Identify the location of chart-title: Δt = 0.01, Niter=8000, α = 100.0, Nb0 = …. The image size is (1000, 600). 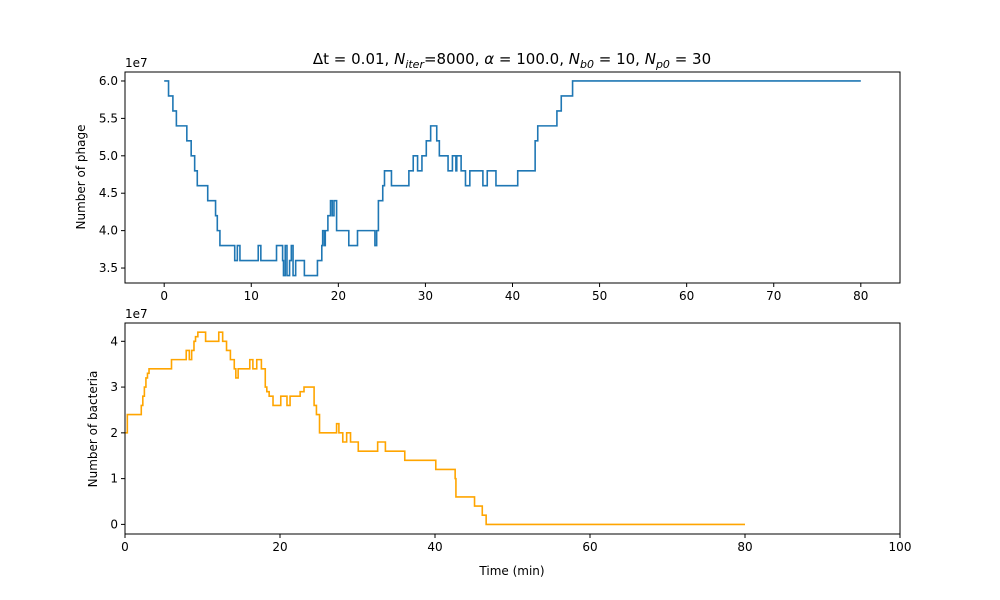
(512, 60).